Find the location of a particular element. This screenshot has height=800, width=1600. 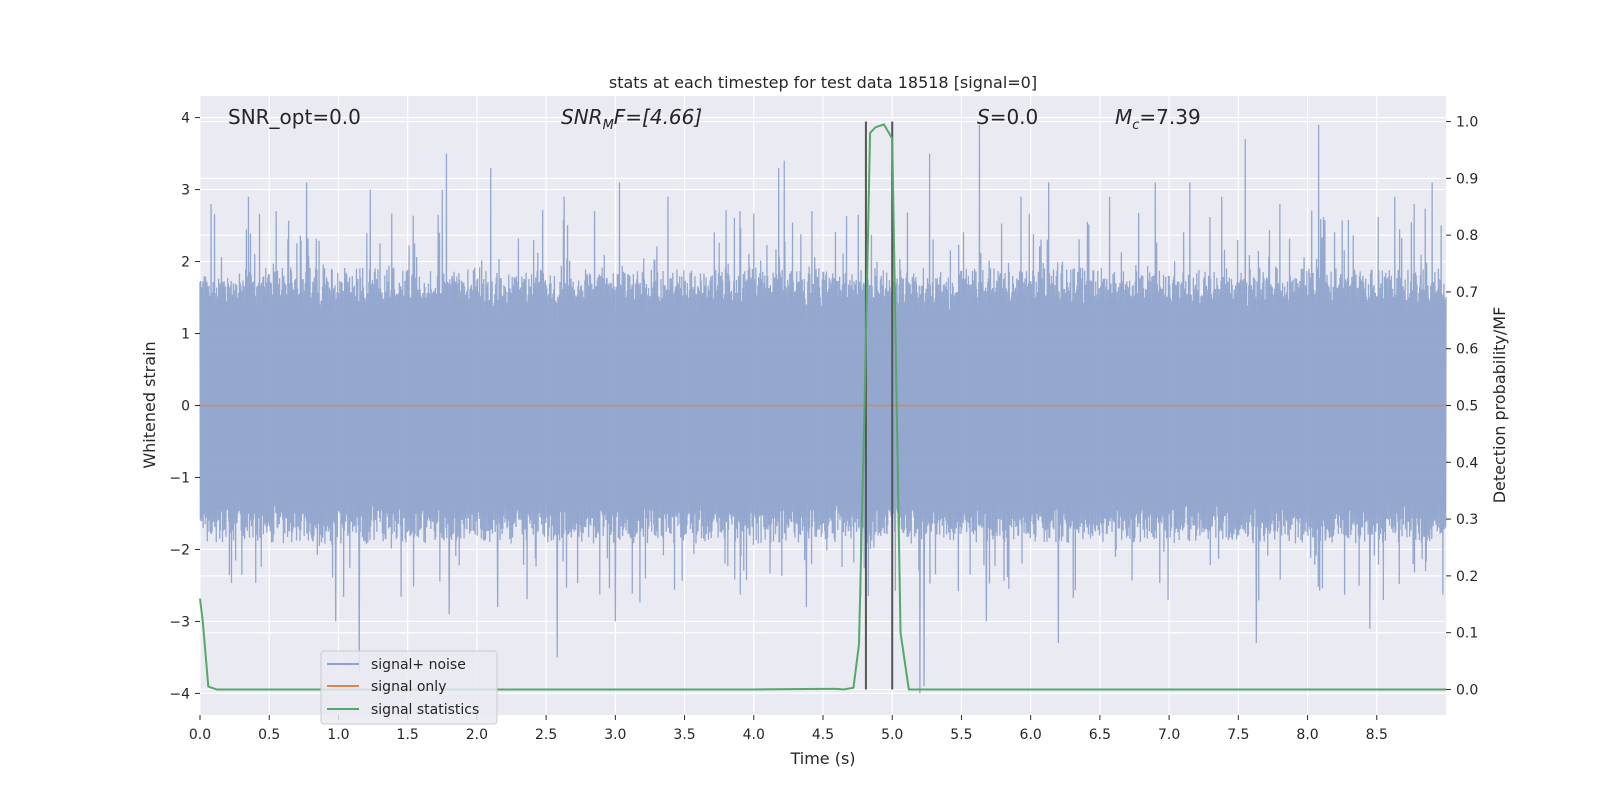

annotation-mc-main: M is located at coordinates (1123, 117).